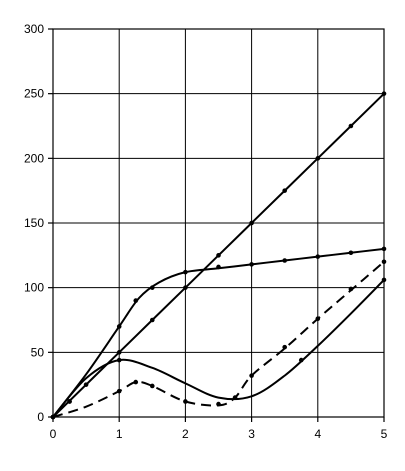 The image size is (405, 471). I want to click on x-tick-label: 4, so click(317, 434).